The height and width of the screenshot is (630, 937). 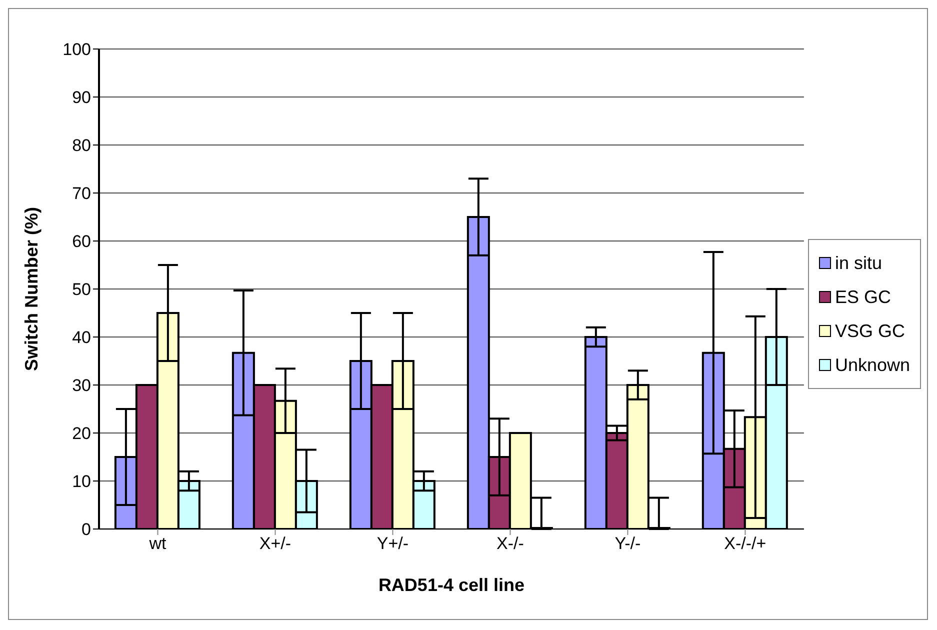 What do you see at coordinates (81, 98) in the screenshot?
I see `y-tick-label: 90` at bounding box center [81, 98].